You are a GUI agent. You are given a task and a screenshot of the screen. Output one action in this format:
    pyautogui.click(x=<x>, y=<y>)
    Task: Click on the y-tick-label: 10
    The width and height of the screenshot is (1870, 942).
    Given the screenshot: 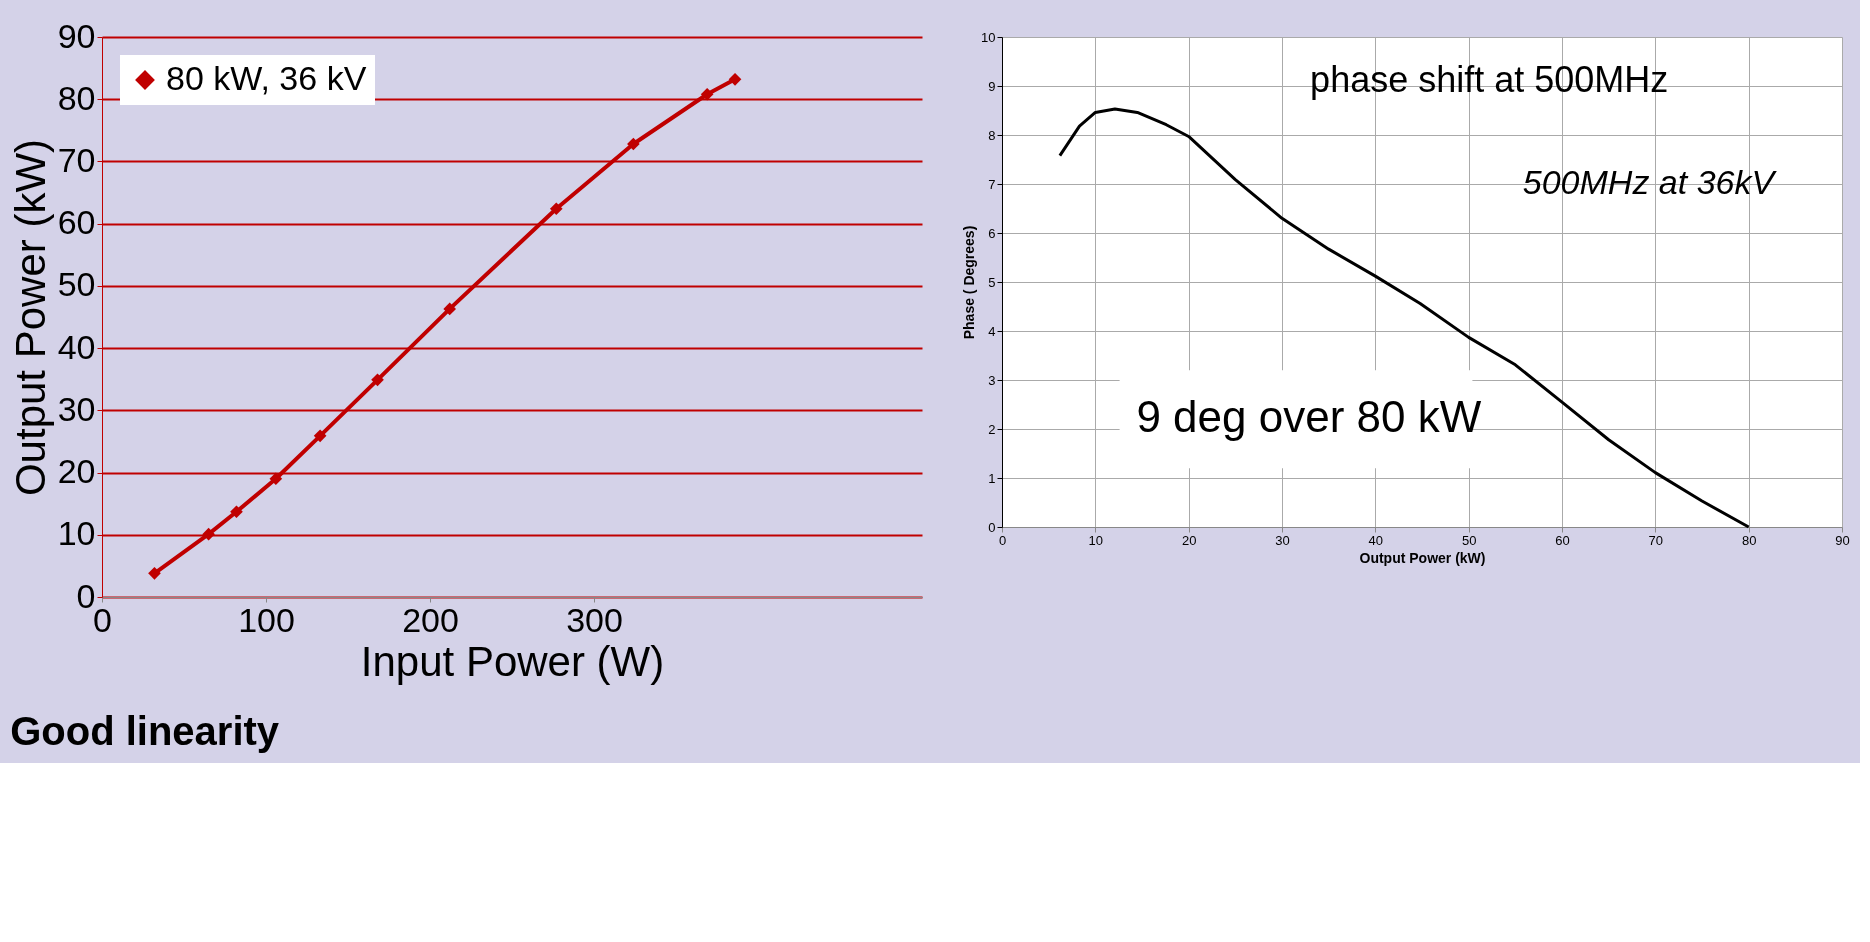 What is the action you would take?
    pyautogui.click(x=988, y=37)
    